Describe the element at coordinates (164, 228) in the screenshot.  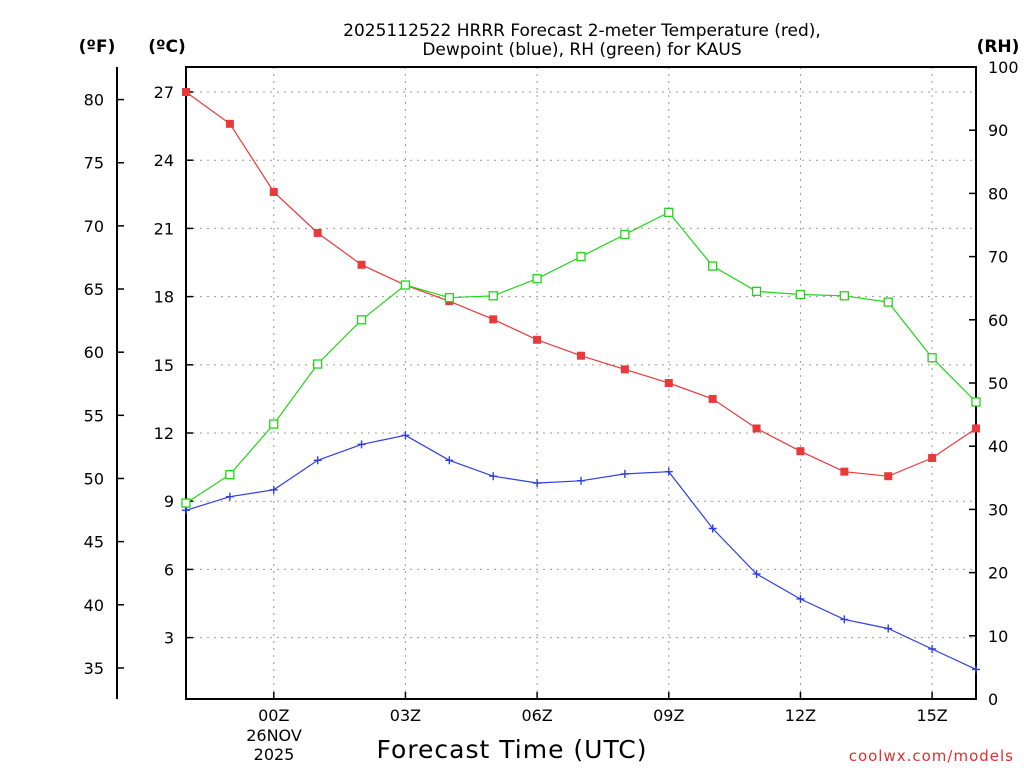
I see `celsius-tick-label: 21` at that location.